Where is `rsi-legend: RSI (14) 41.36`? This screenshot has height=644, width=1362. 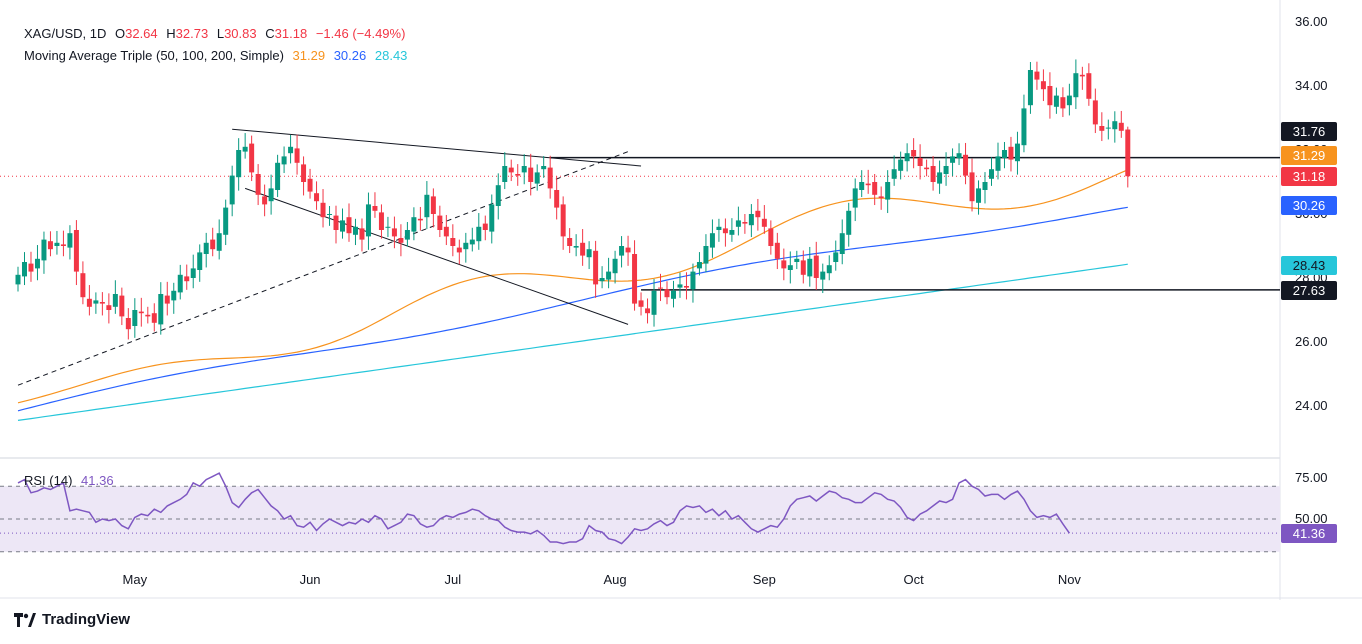 rsi-legend: RSI (14) 41.36 is located at coordinates (71, 480).